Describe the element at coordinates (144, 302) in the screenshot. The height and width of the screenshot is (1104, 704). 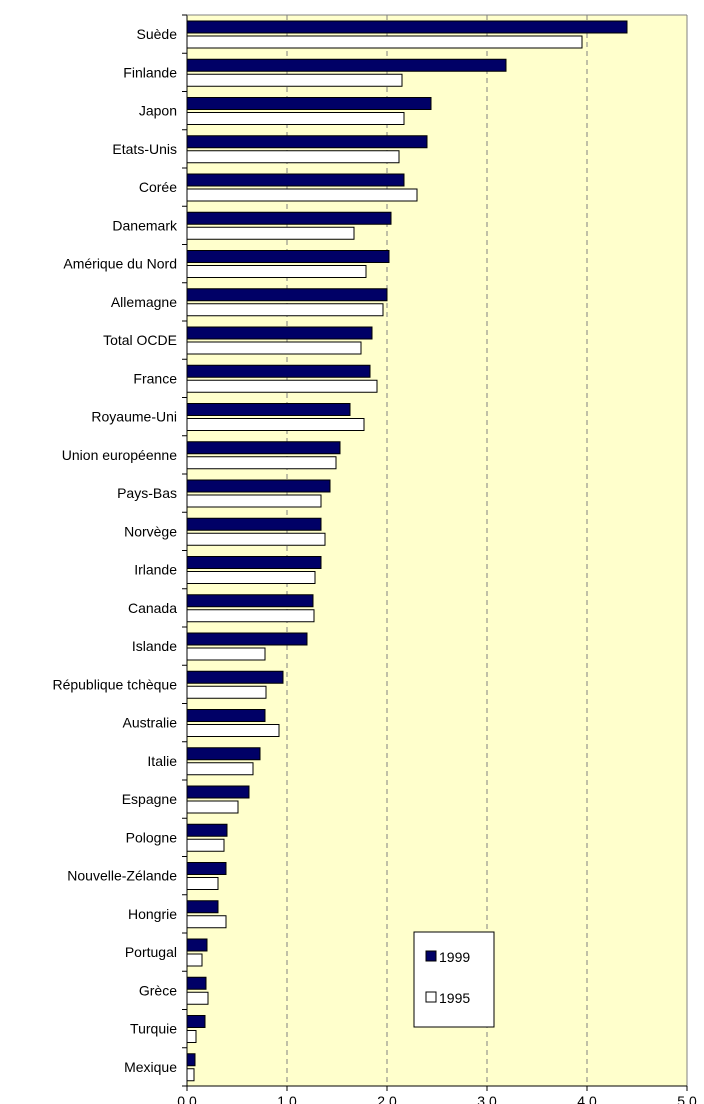
I see `category-label: Allemagne` at that location.